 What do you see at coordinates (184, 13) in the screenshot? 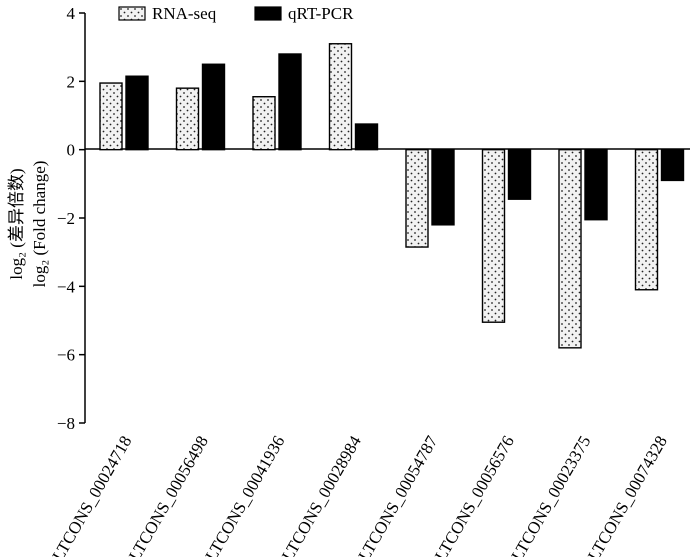
I see `legend-label-rnaseq: RNA-seq` at bounding box center [184, 13].